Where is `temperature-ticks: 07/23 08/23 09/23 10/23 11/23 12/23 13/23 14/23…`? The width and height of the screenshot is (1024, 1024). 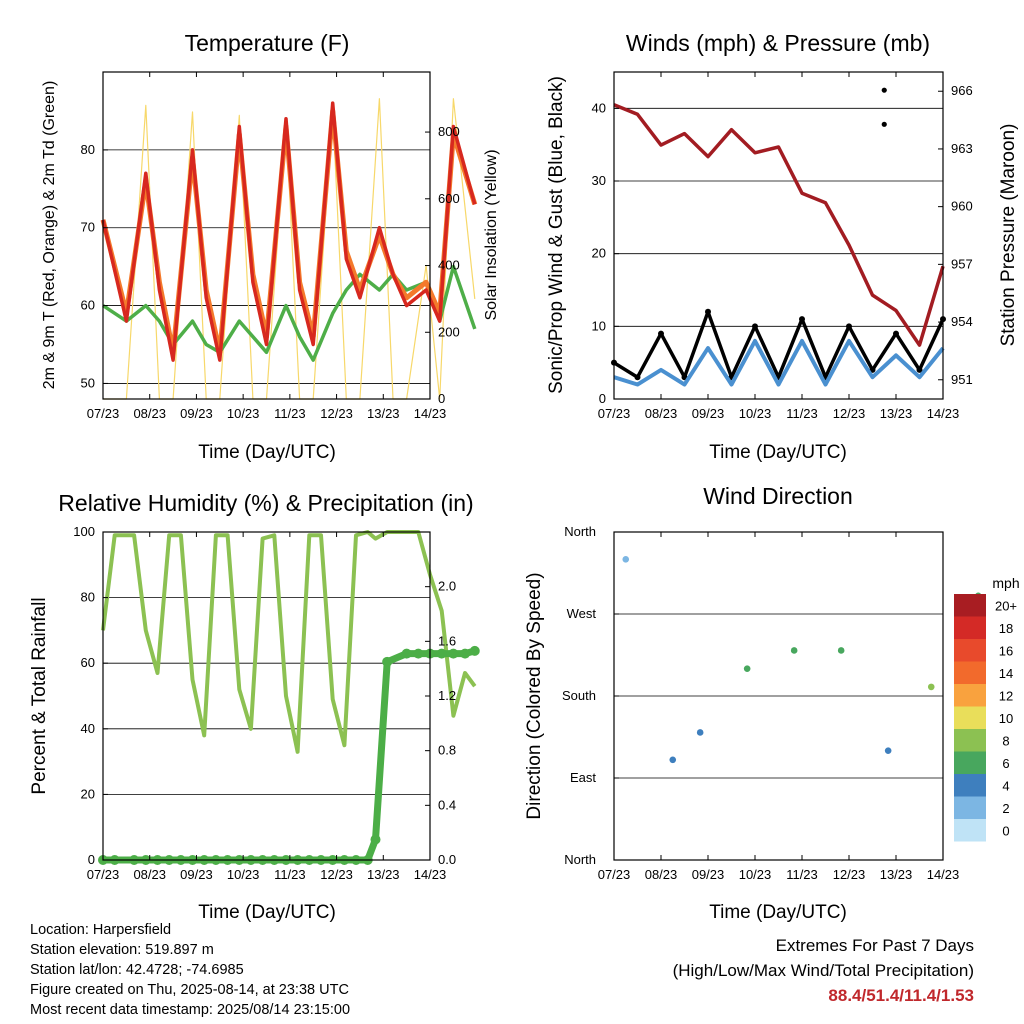
temperature-ticks: 07/23 08/23 09/23 10/23 11/23 12/23 13/23 14/23… is located at coordinates (270, 246).